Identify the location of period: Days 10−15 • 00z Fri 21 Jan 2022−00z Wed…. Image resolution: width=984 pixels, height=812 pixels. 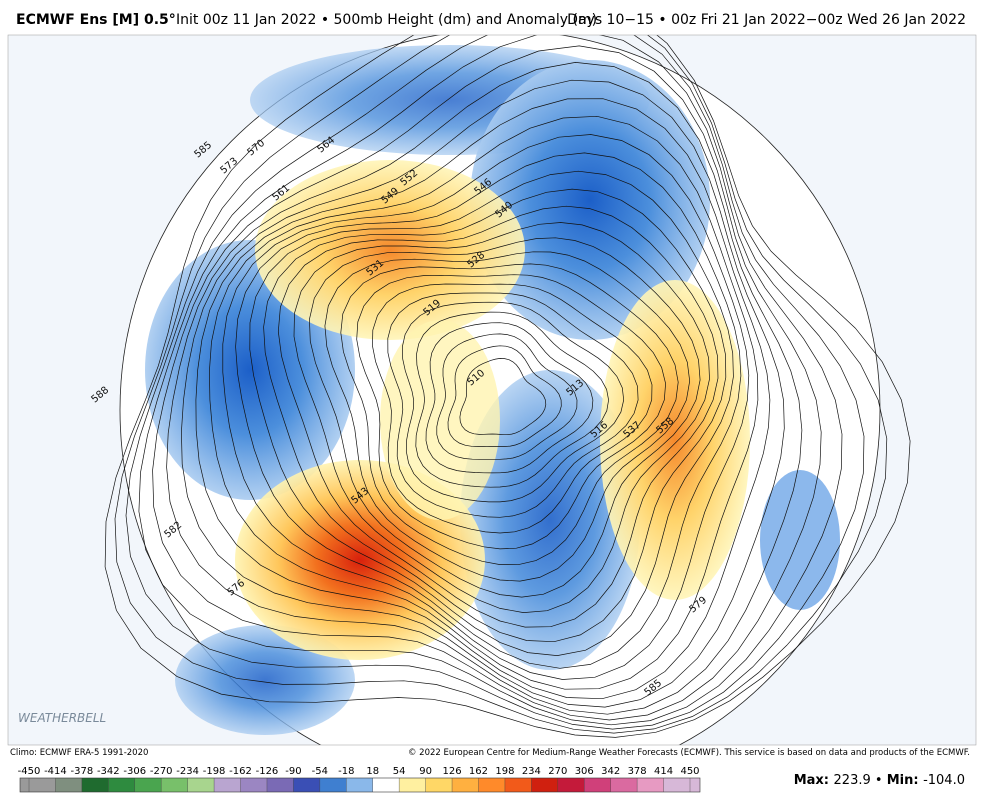
(766, 20).